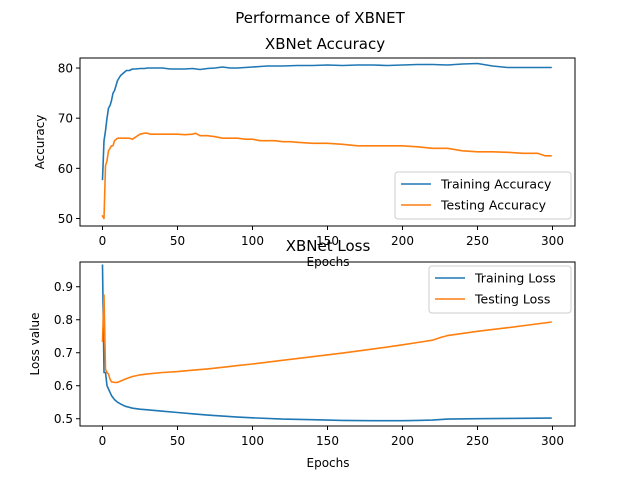  Describe the element at coordinates (177, 241) in the screenshot. I see `accuracy-x-tick-label: 50` at that location.